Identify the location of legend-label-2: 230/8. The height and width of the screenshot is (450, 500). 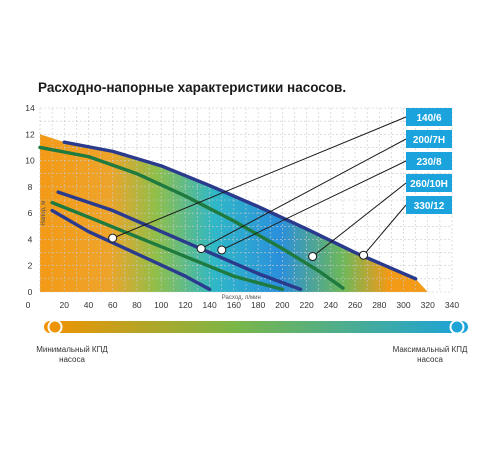
(428, 162).